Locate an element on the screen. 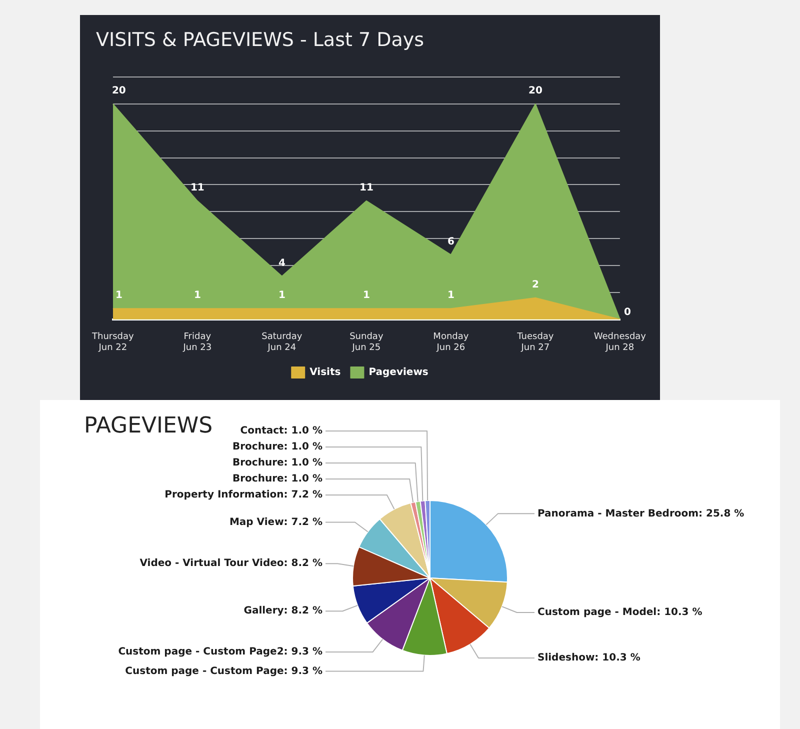 The height and width of the screenshot is (729, 800). chart-title: PAGEVIEWS is located at coordinates (148, 426).